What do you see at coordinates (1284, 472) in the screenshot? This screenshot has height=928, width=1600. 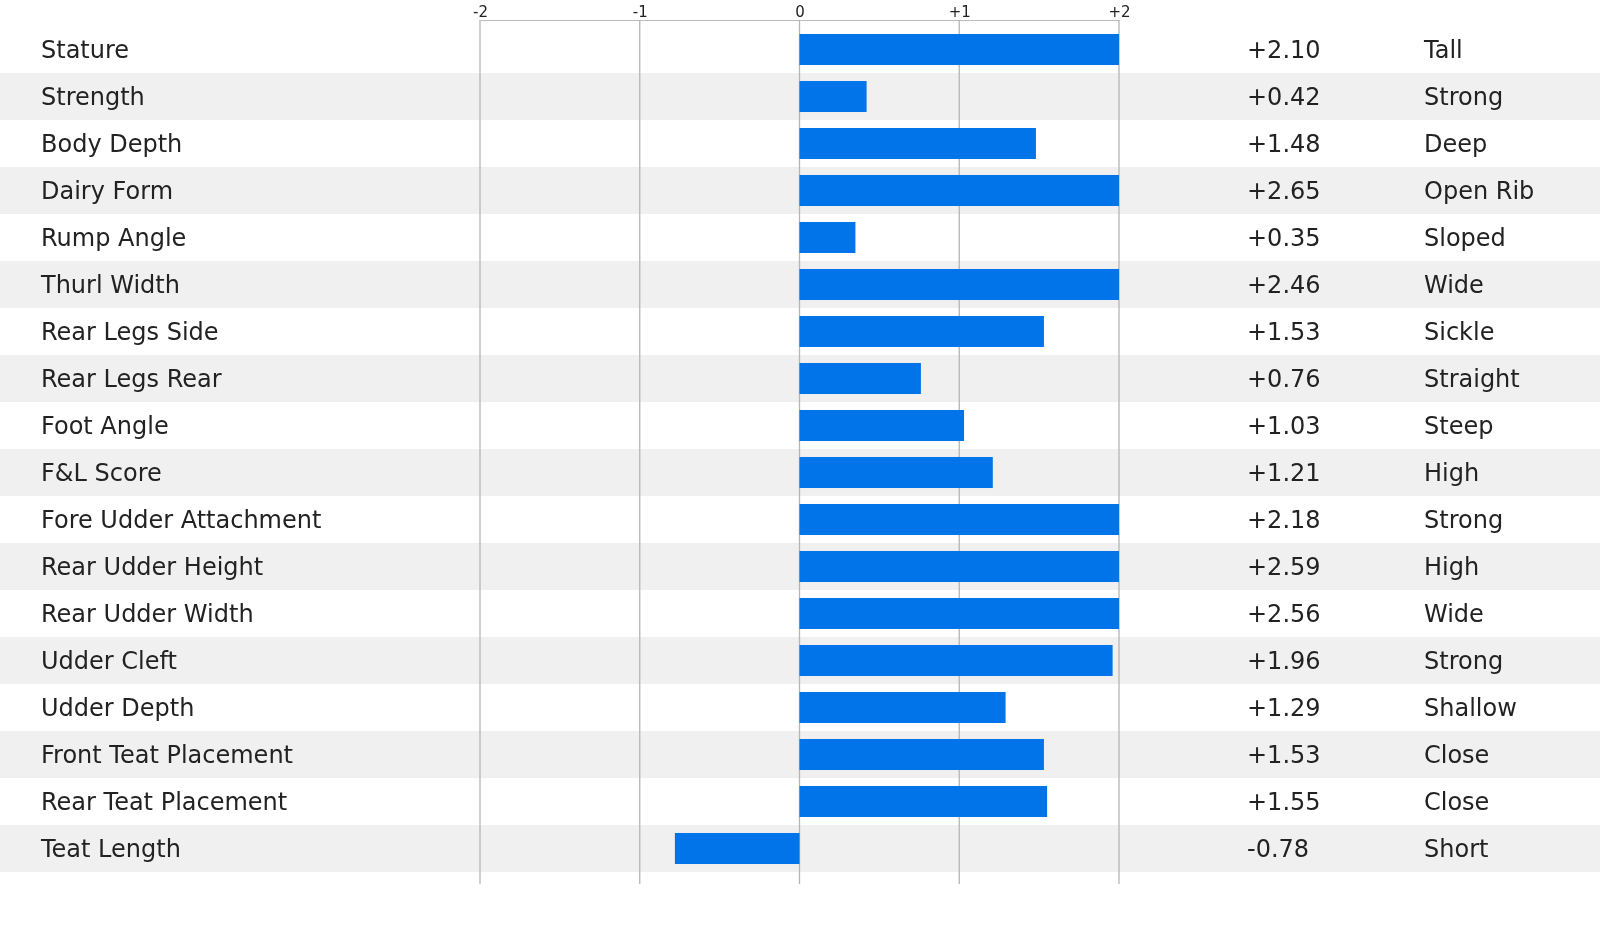 I see `text: +1.21` at bounding box center [1284, 472].